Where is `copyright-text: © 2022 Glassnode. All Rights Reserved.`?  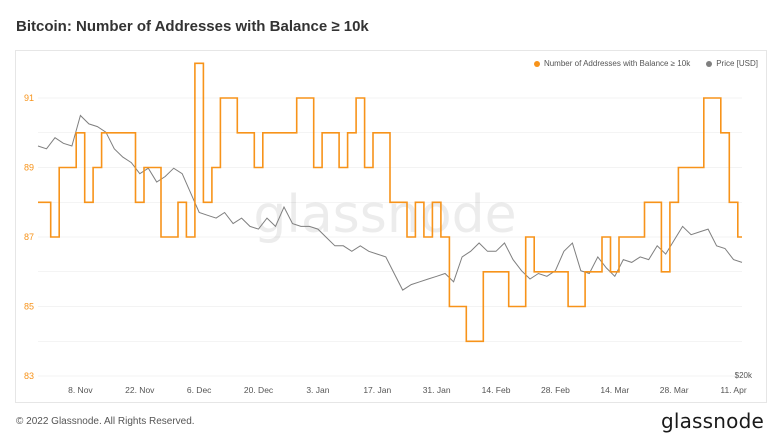
copyright-text: © 2022 Glassnode. All Rights Reserved. is located at coordinates (105, 421).